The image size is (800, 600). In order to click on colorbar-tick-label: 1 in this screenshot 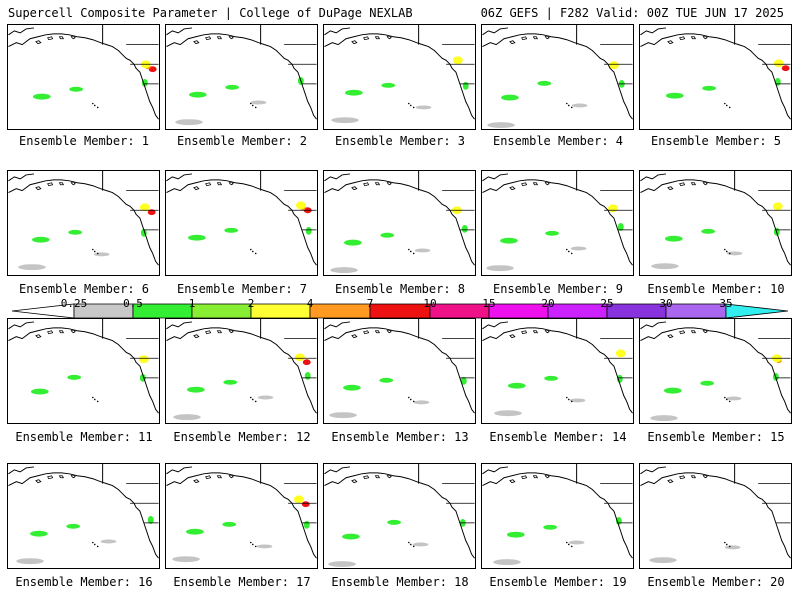, I will do `click(192, 303)`.